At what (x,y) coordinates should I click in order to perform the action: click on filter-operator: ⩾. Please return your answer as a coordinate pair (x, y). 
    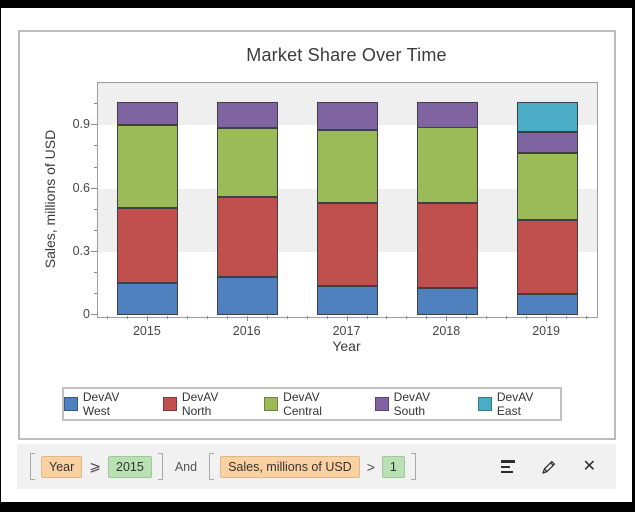
    Looking at the image, I should click on (95, 466).